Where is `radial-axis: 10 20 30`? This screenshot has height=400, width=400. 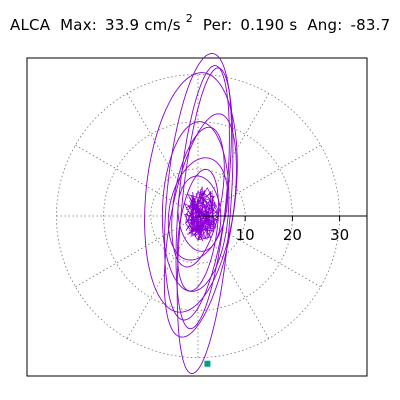
radial-axis: 10 20 30 is located at coordinates (282, 229).